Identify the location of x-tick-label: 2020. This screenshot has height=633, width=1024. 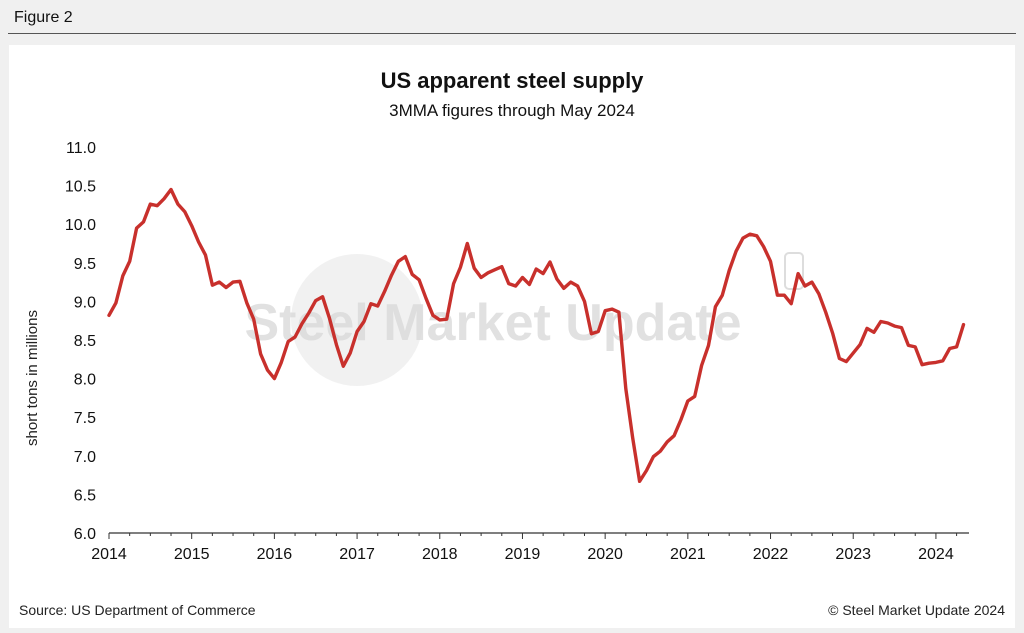
(605, 554).